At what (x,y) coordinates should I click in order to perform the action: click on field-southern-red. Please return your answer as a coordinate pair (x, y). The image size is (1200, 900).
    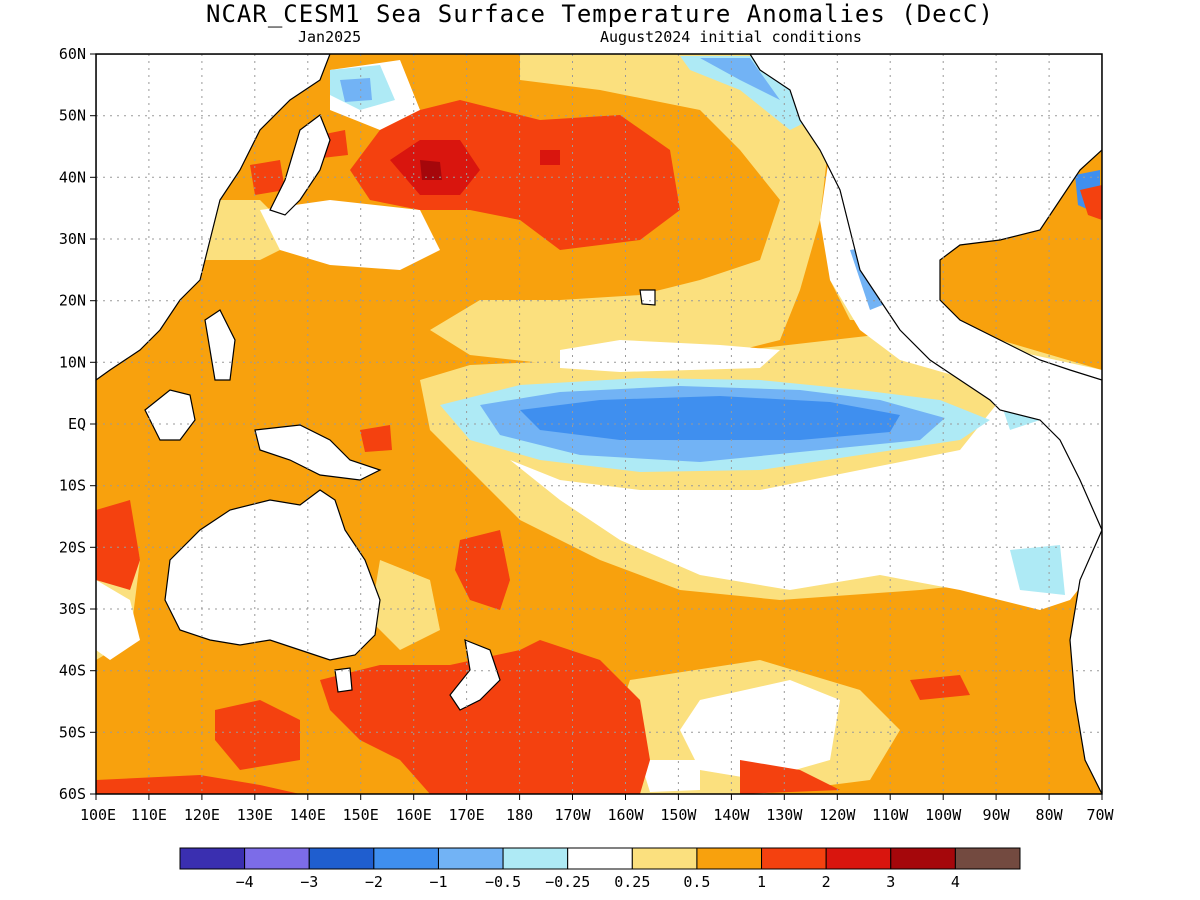
    Looking at the image, I should click on (198, 784).